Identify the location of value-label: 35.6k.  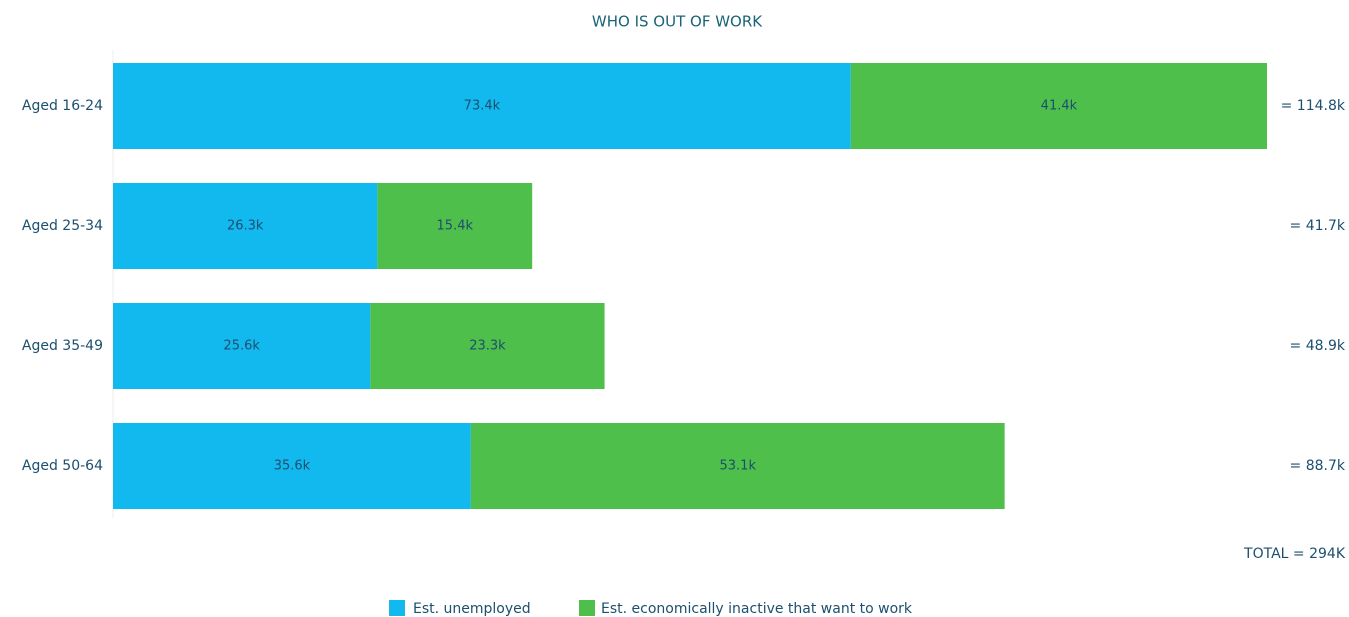
(292, 466).